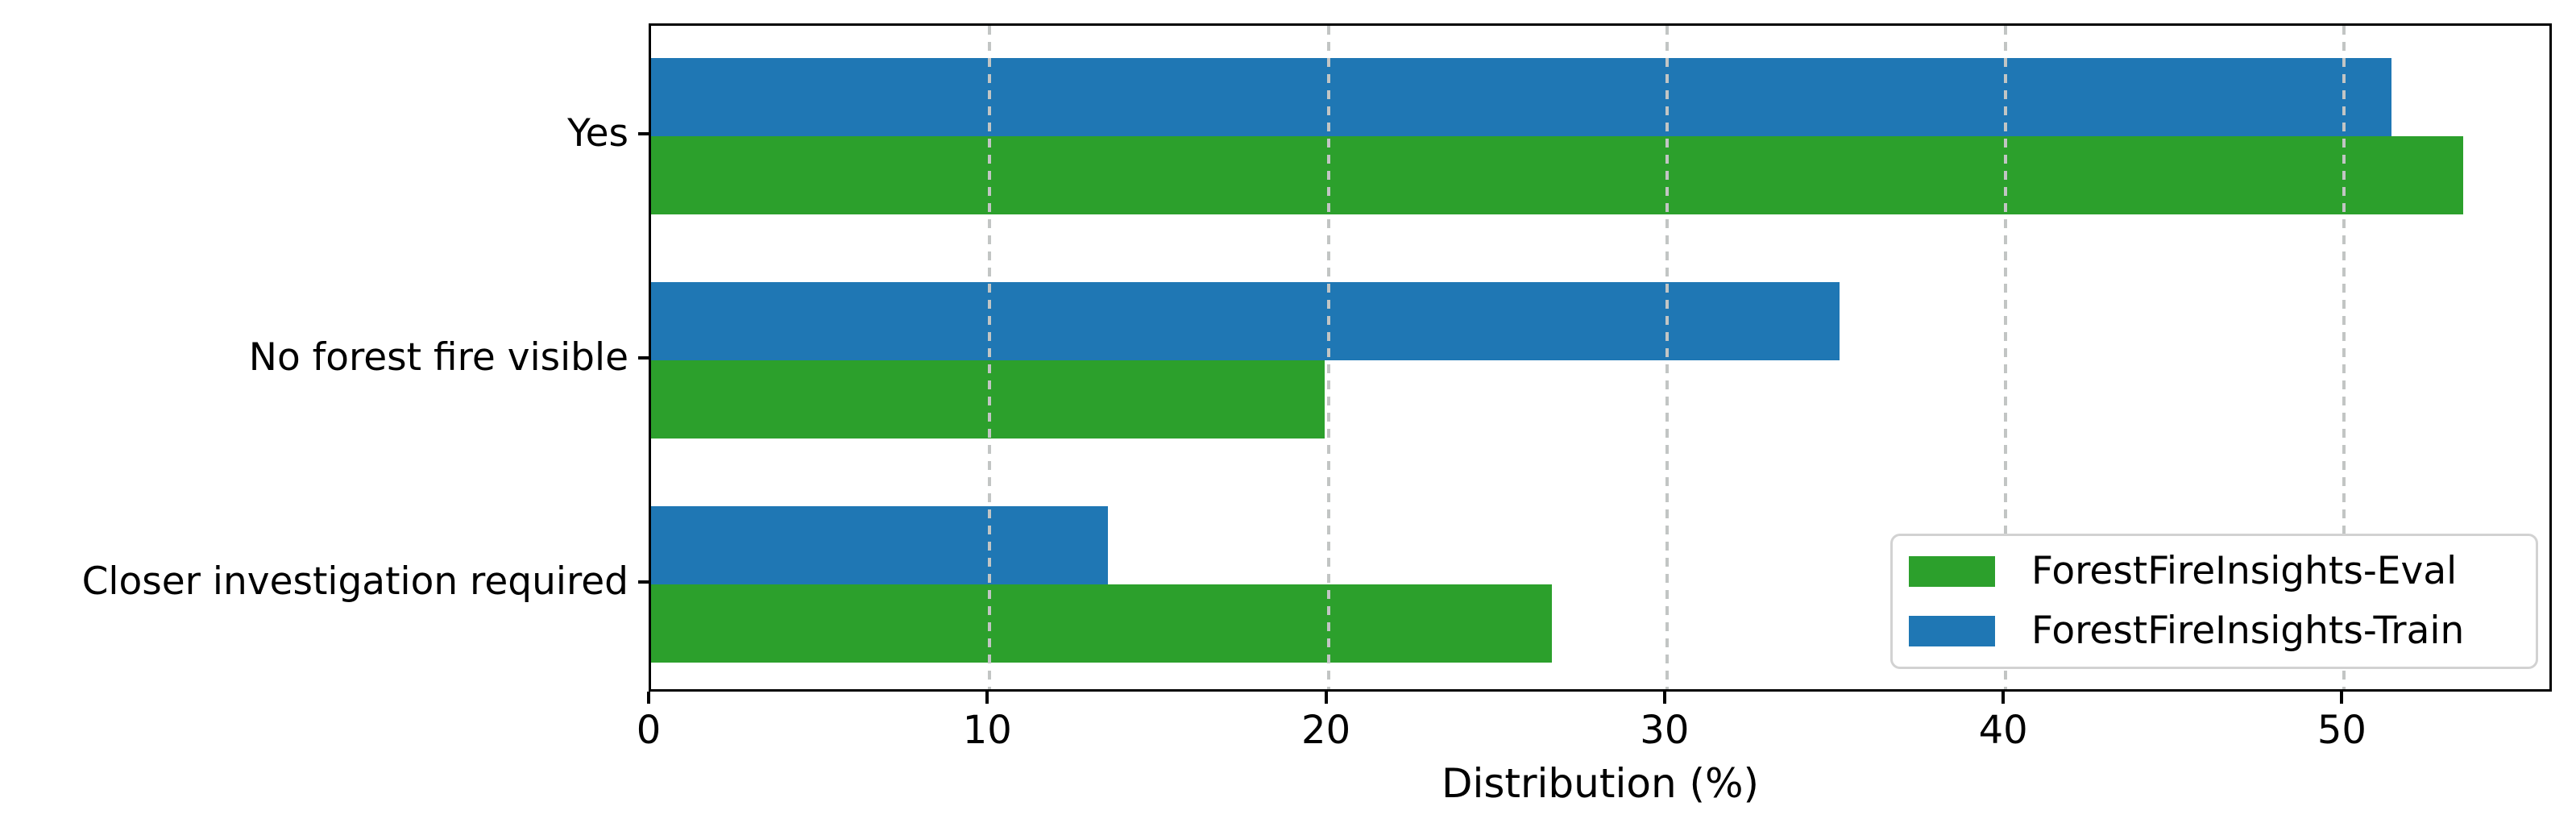 The width and height of the screenshot is (2576, 823). I want to click on legend-label: ForestFireInsights-Train, so click(2248, 631).